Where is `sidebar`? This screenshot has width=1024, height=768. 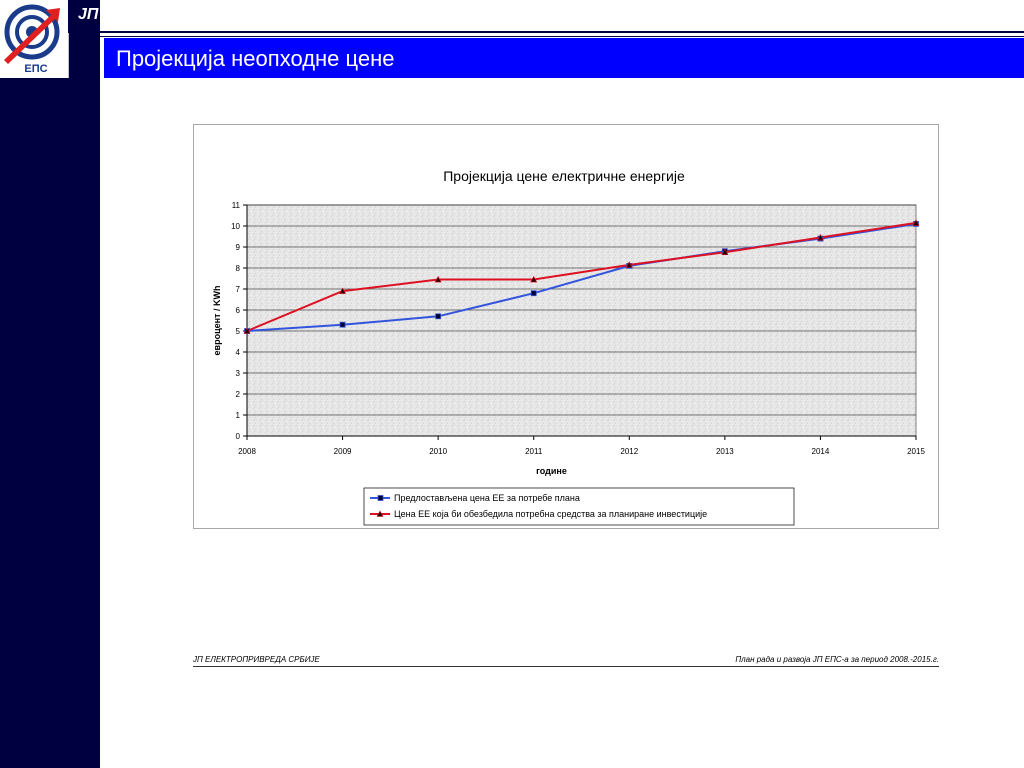
sidebar is located at coordinates (50, 384).